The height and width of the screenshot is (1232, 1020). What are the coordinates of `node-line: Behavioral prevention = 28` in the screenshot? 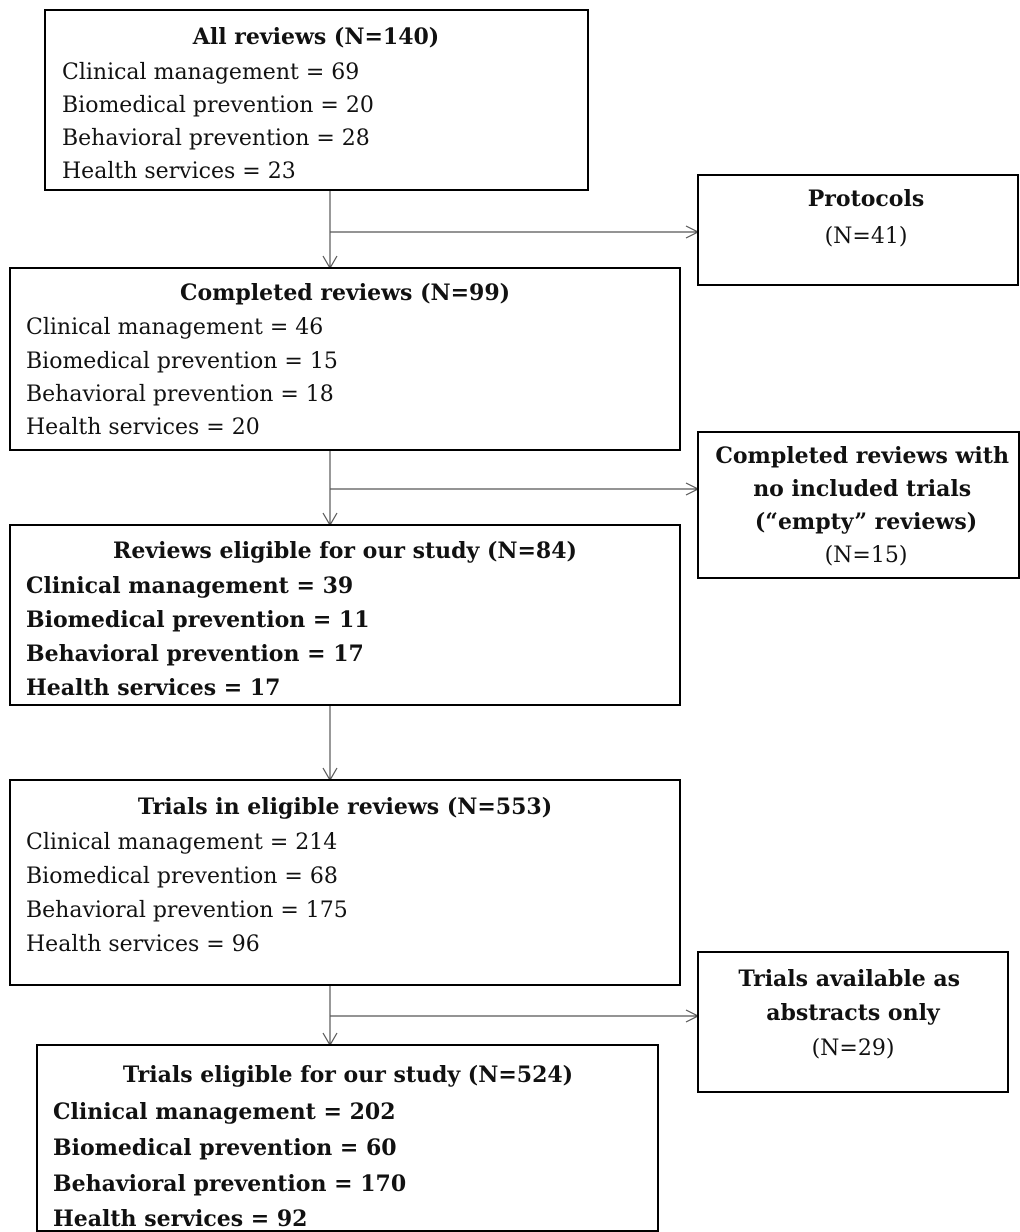 It's located at (216, 138).